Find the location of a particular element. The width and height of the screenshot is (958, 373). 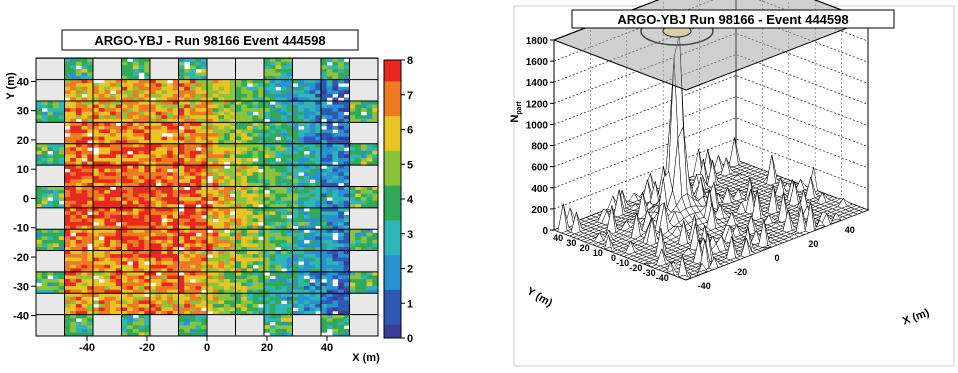

inactive-cluster is located at coordinates (50, 175).